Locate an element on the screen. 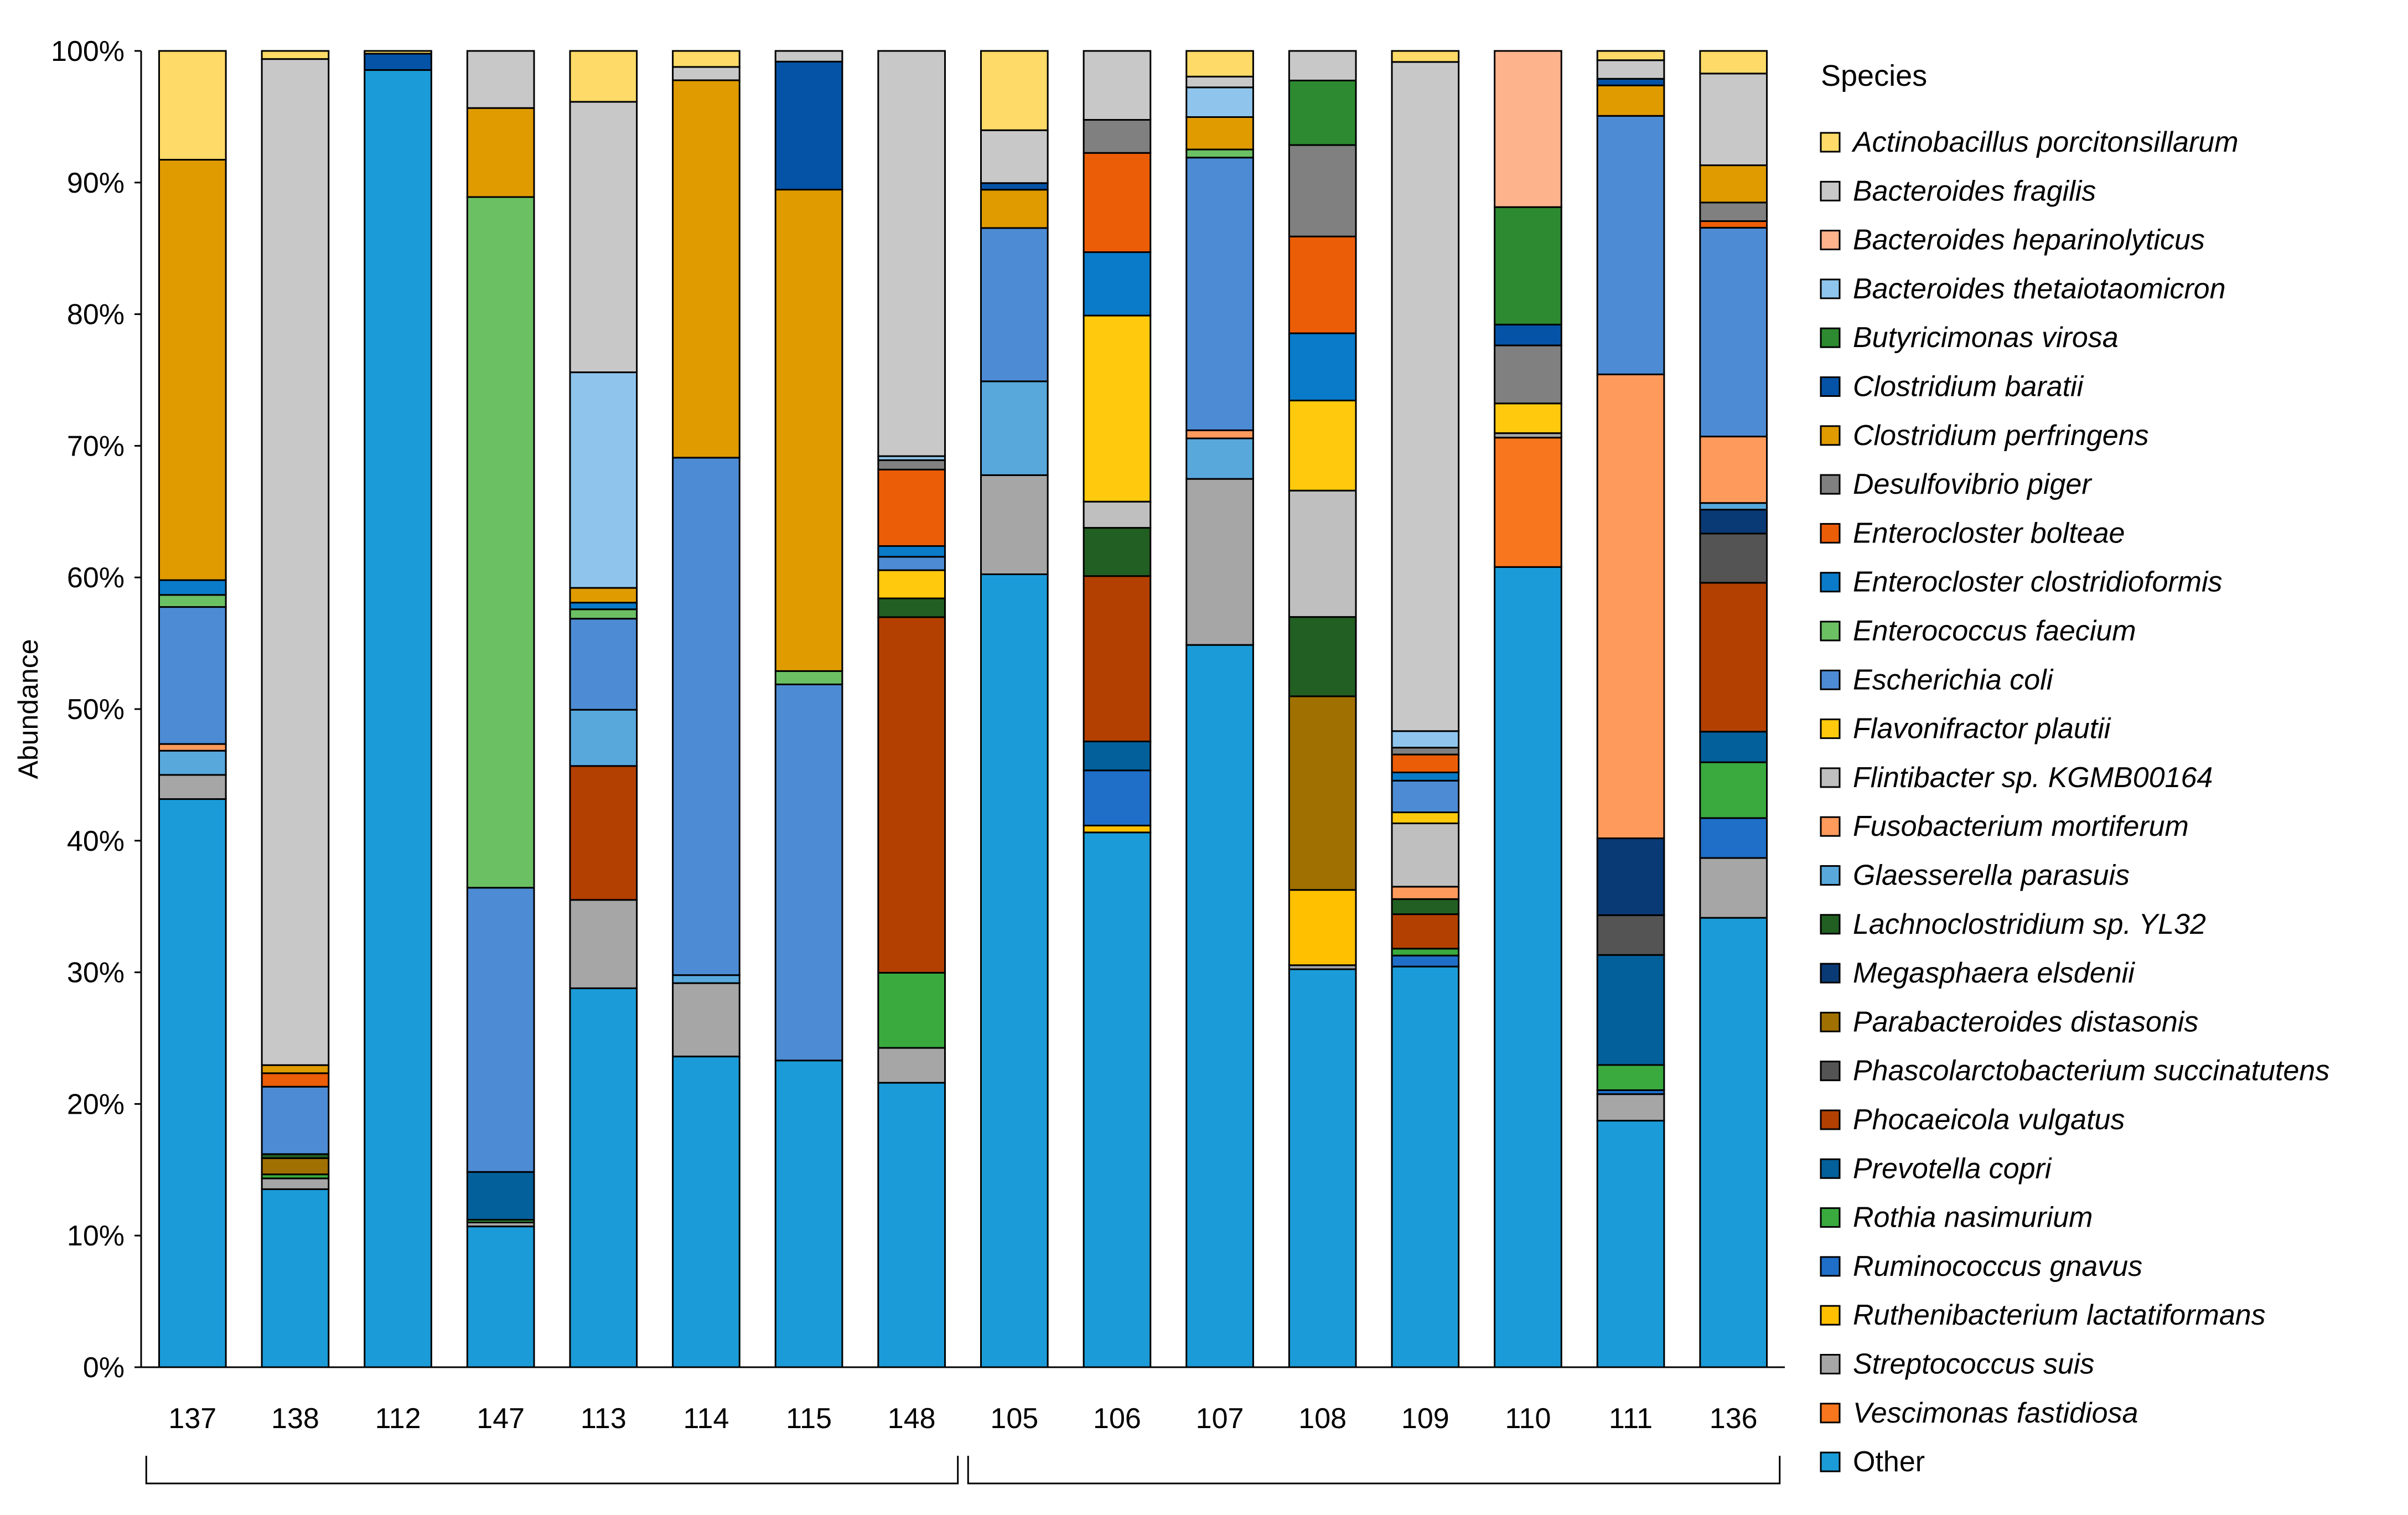 The width and height of the screenshot is (2408, 1515). legend-label-ruthenibacterium-lactatiformans: Ruthenibacterium lactatiformans is located at coordinates (2059, 1315).